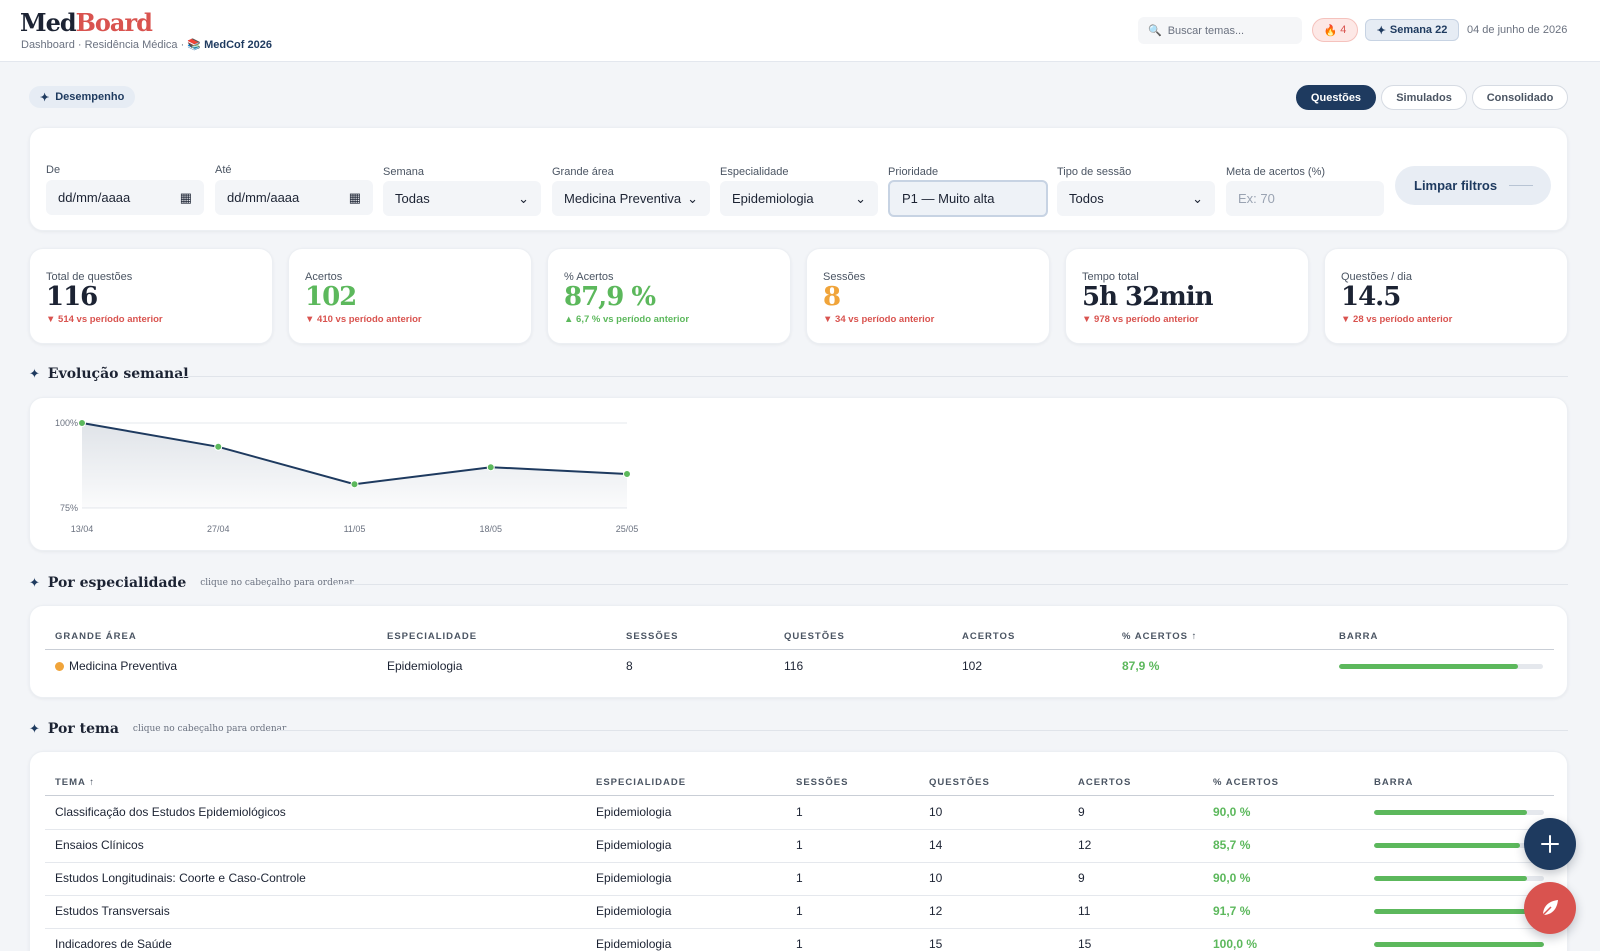 This screenshot has width=1600, height=951. What do you see at coordinates (99, 845) in the screenshot?
I see `cell-theme: Ensaios Clínicos` at bounding box center [99, 845].